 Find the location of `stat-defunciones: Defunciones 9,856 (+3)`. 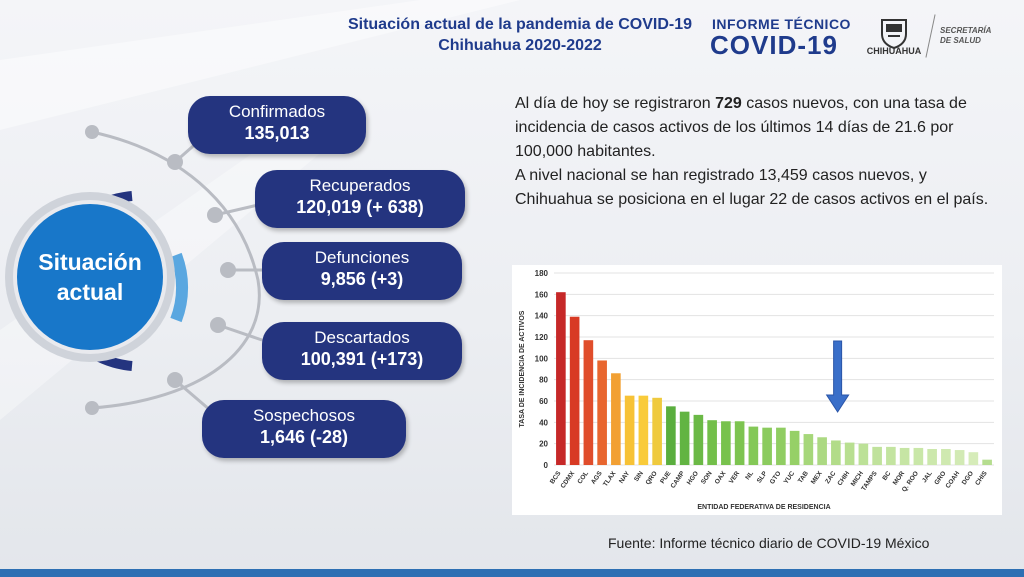

stat-defunciones: Defunciones 9,856 (+3) is located at coordinates (362, 271).